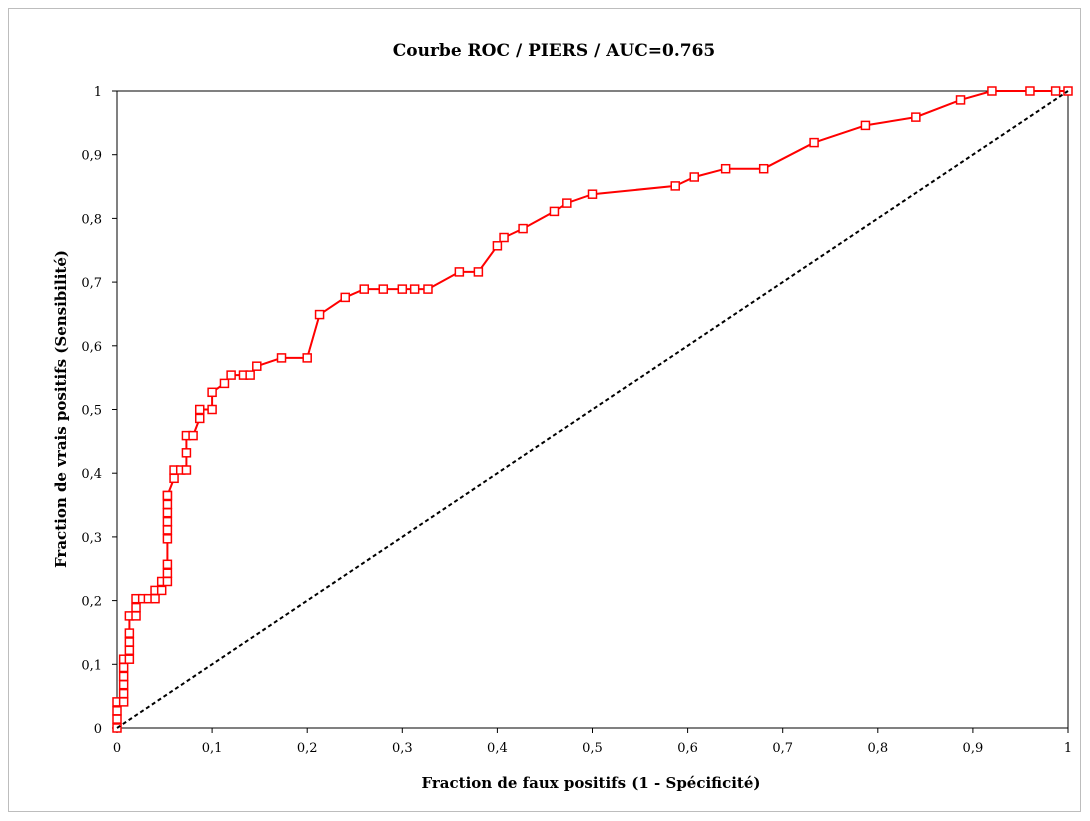 The height and width of the screenshot is (821, 1090). Describe the element at coordinates (592, 748) in the screenshot. I see `x-tick-label: 0,5` at that location.